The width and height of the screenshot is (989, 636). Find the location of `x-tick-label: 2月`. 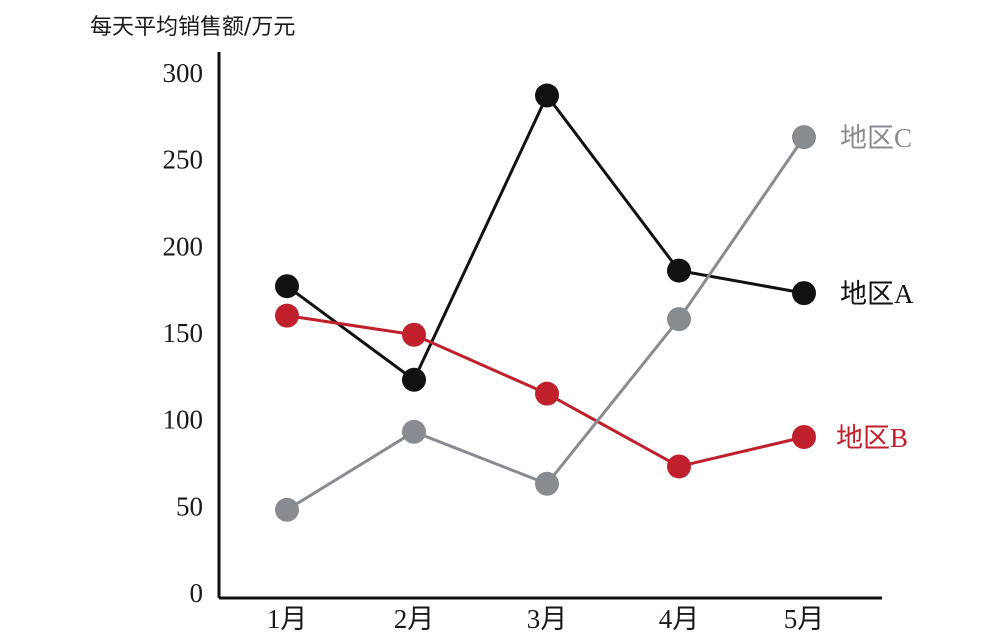

x-tick-label: 2月 is located at coordinates (414, 619).